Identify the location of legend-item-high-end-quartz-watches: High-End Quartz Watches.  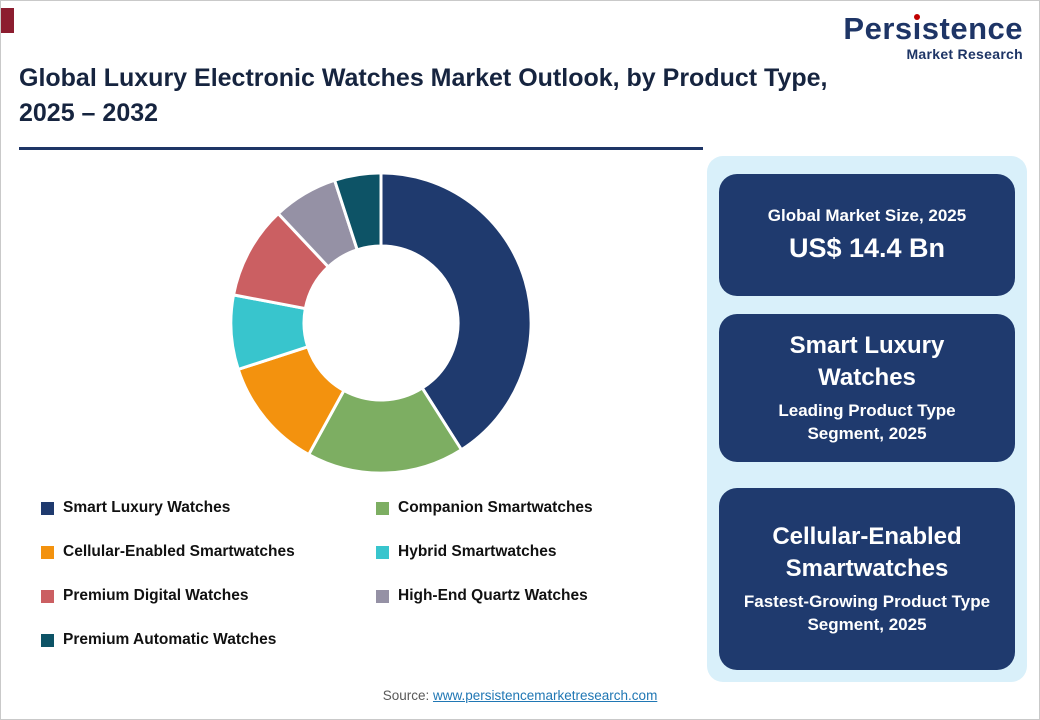
(536, 596).